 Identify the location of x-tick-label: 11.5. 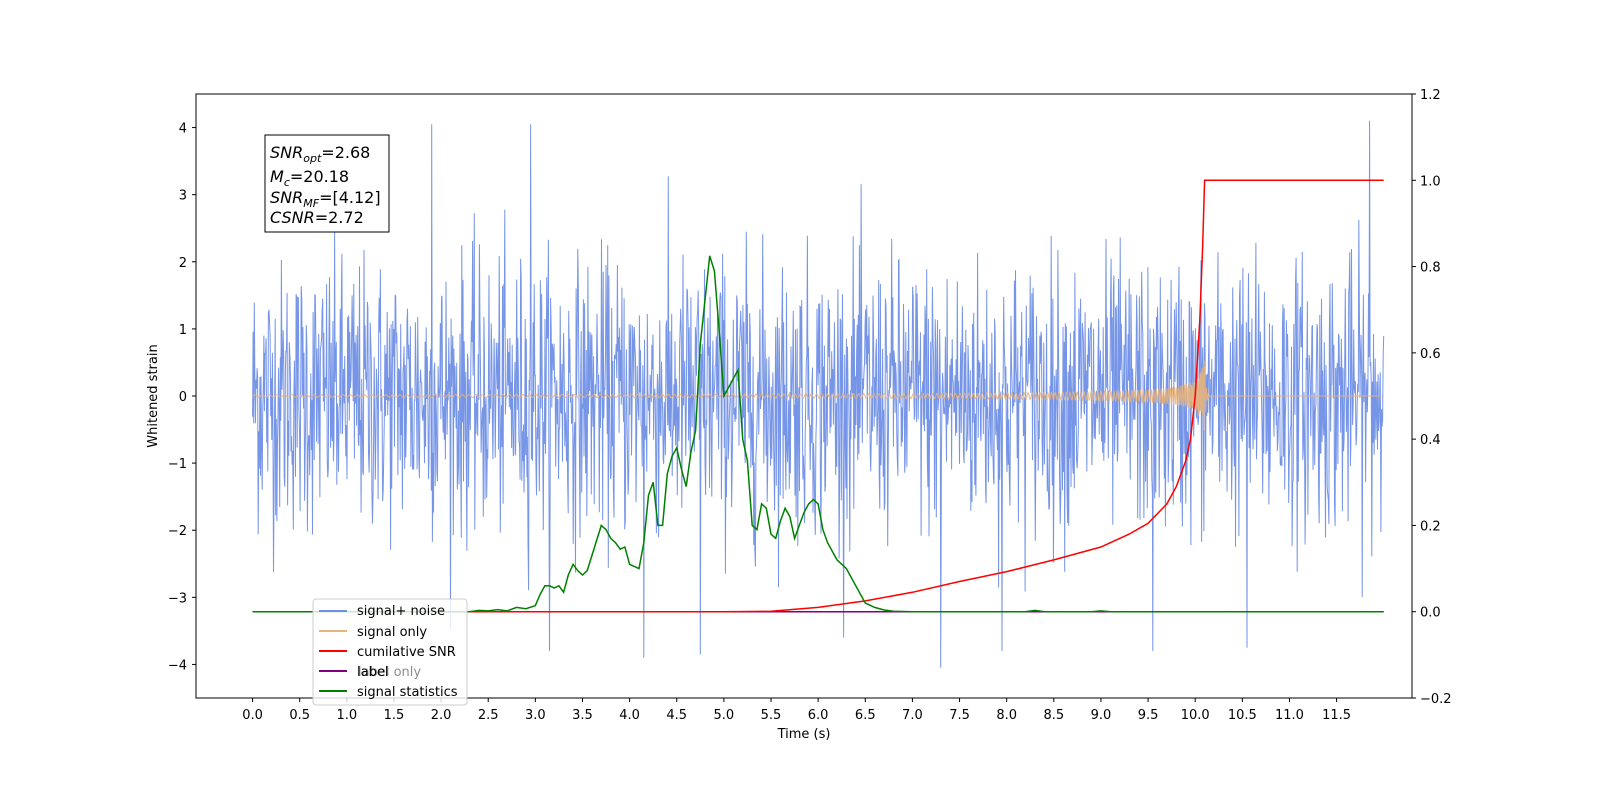
(1336, 715).